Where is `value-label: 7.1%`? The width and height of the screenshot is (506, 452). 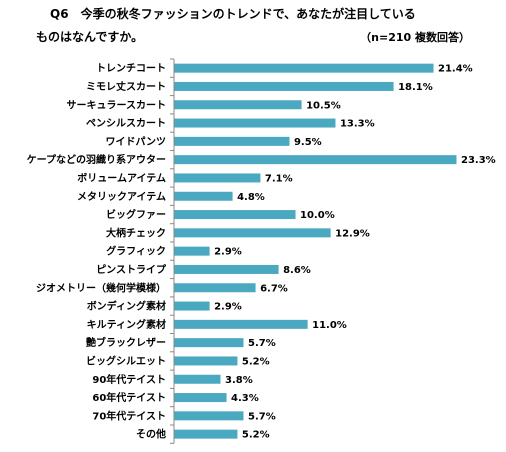 value-label: 7.1% is located at coordinates (279, 178).